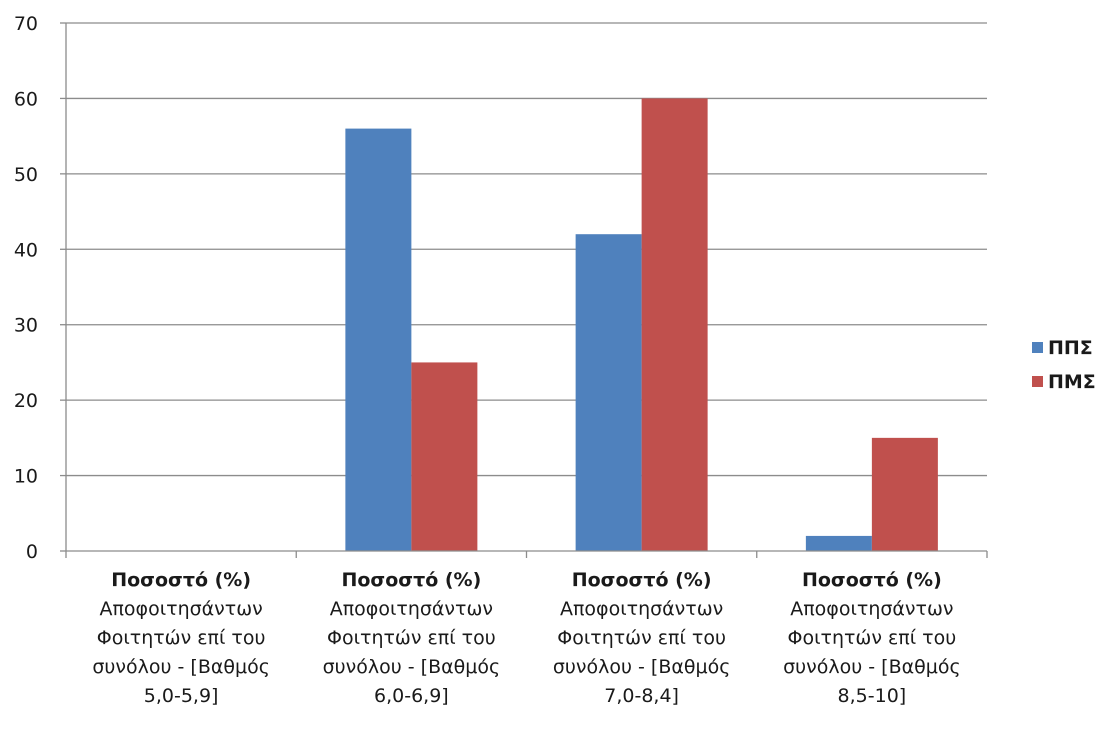 The height and width of the screenshot is (735, 1112). Describe the element at coordinates (904, 494) in the screenshot. I see `bar-pms-cat4` at that location.